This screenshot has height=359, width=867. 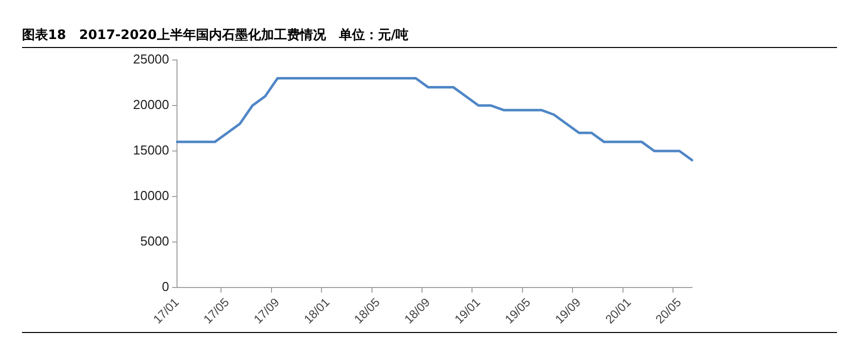 What do you see at coordinates (151, 196) in the screenshot?
I see `y-tick-label: 10000` at bounding box center [151, 196].